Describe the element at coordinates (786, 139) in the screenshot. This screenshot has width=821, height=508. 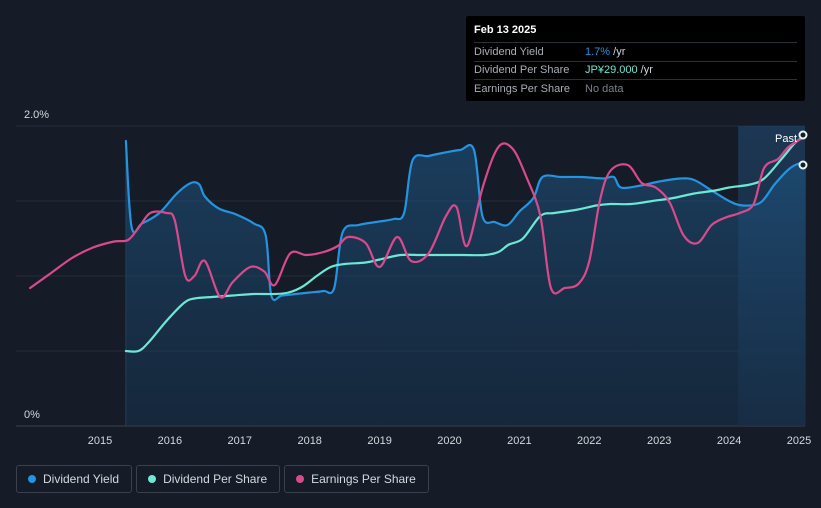
I see `past-label: Past` at that location.